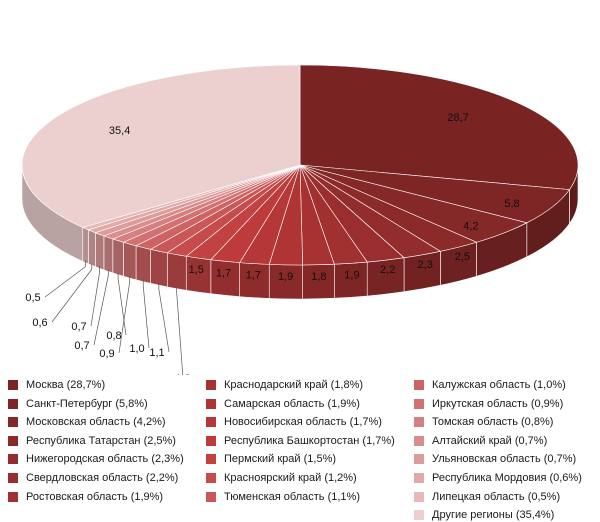 This screenshot has width=600, height=522. I want to click on legend-item: Республика Татарстан (2,5%), so click(92, 441).